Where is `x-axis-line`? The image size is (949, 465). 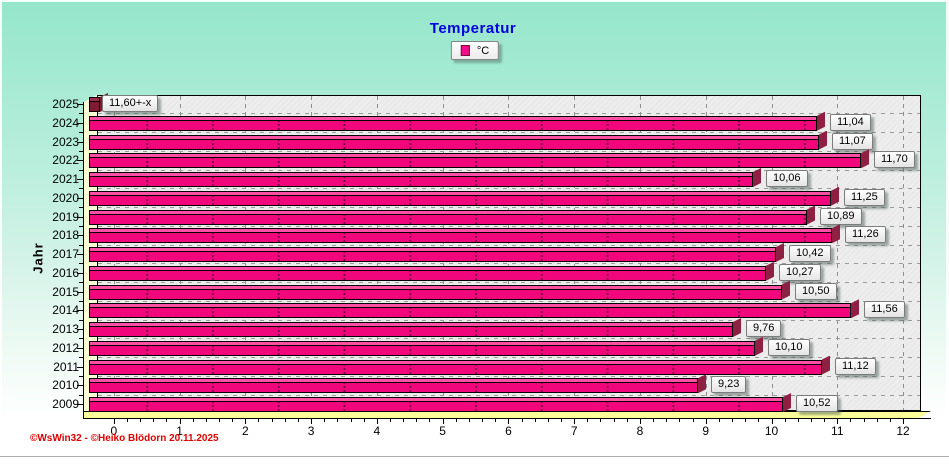
x-axis-line is located at coordinates (507, 418).